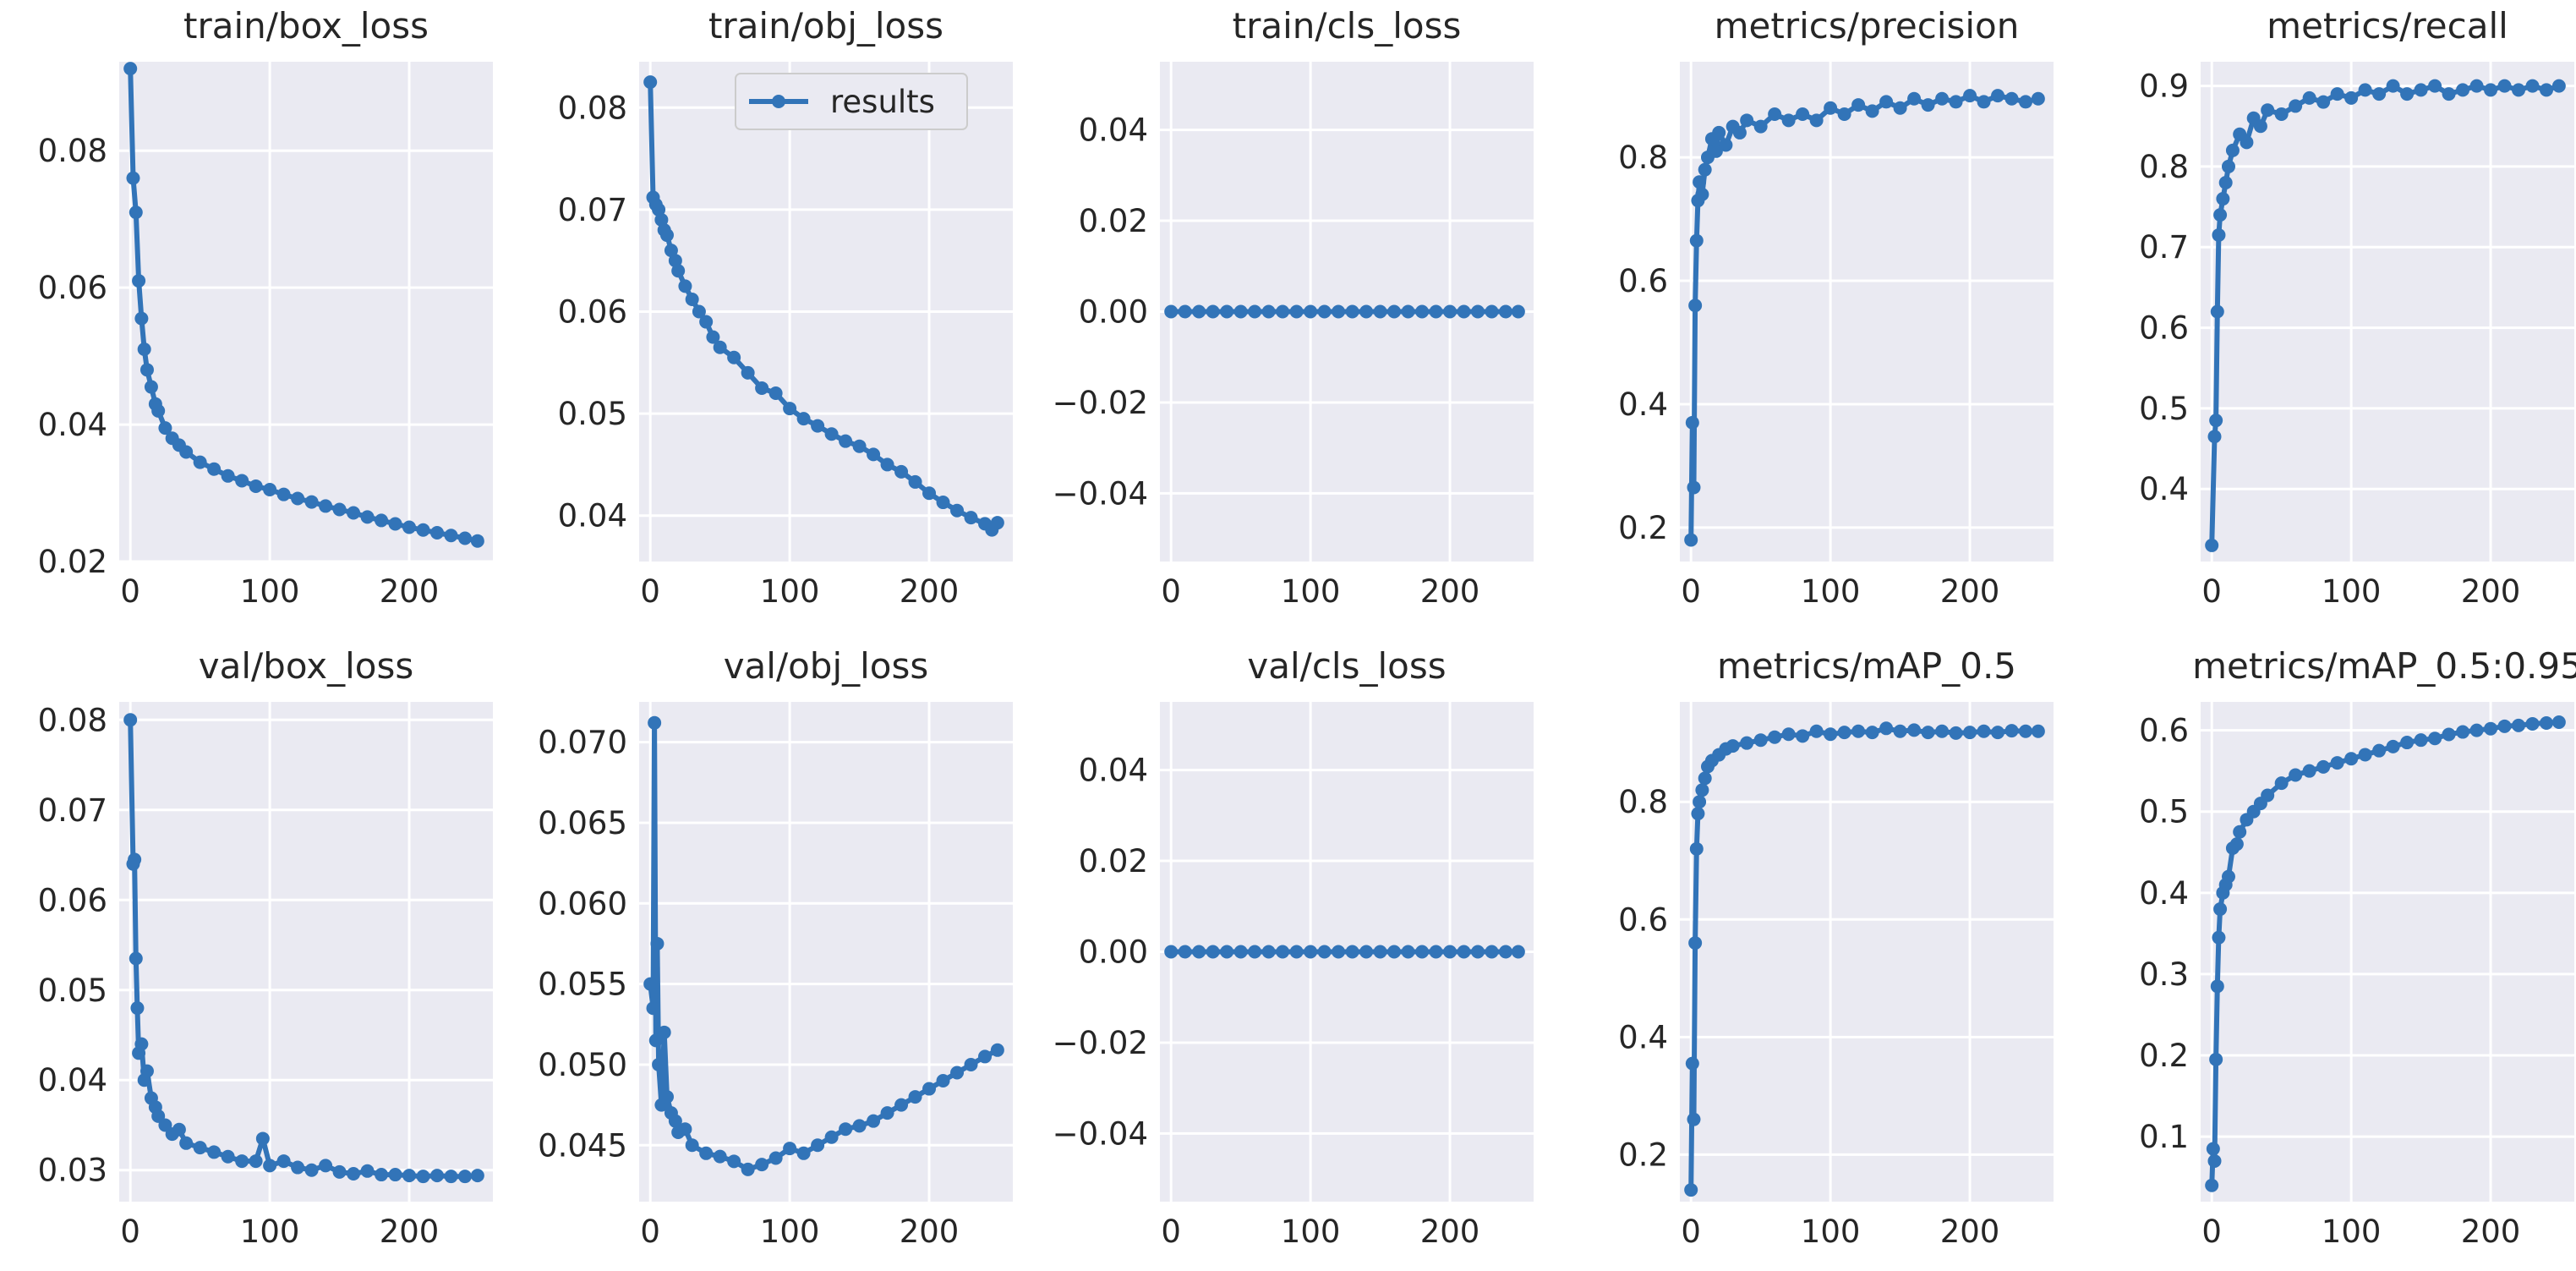 This screenshot has width=2576, height=1271. Describe the element at coordinates (306, 666) in the screenshot. I see `subplot-title: val/box_loss` at that location.